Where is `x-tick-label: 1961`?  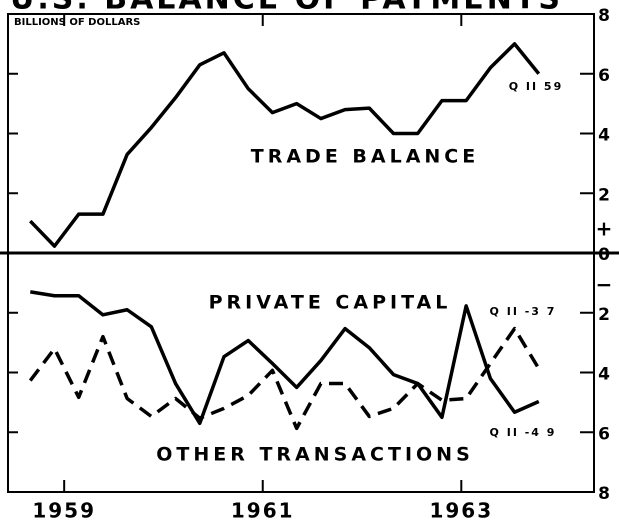 x-tick-label: 1961 is located at coordinates (263, 511).